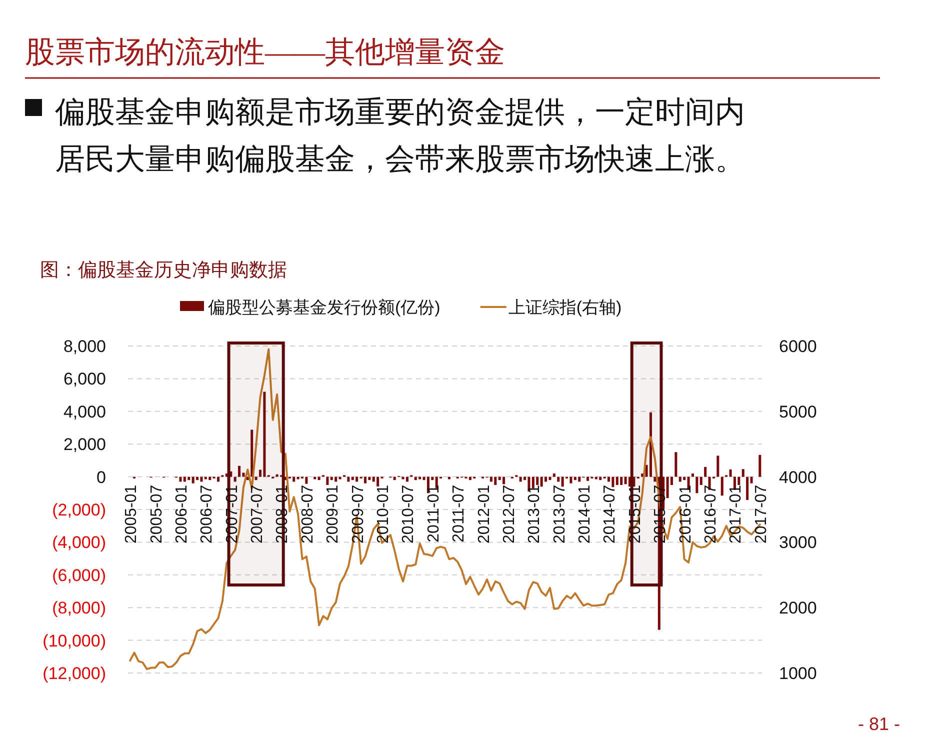  What do you see at coordinates (761, 514) in the screenshot?
I see `x-tick-label: 2017-07` at bounding box center [761, 514].